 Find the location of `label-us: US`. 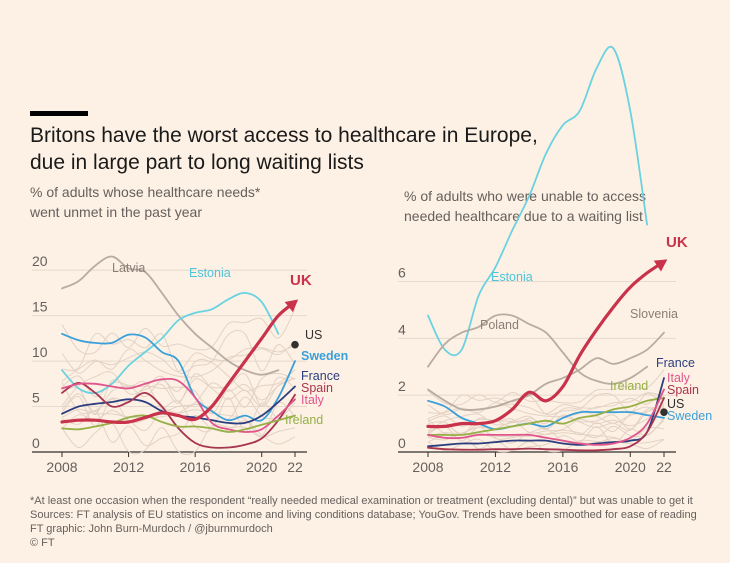

label-us: US is located at coordinates (313, 335).